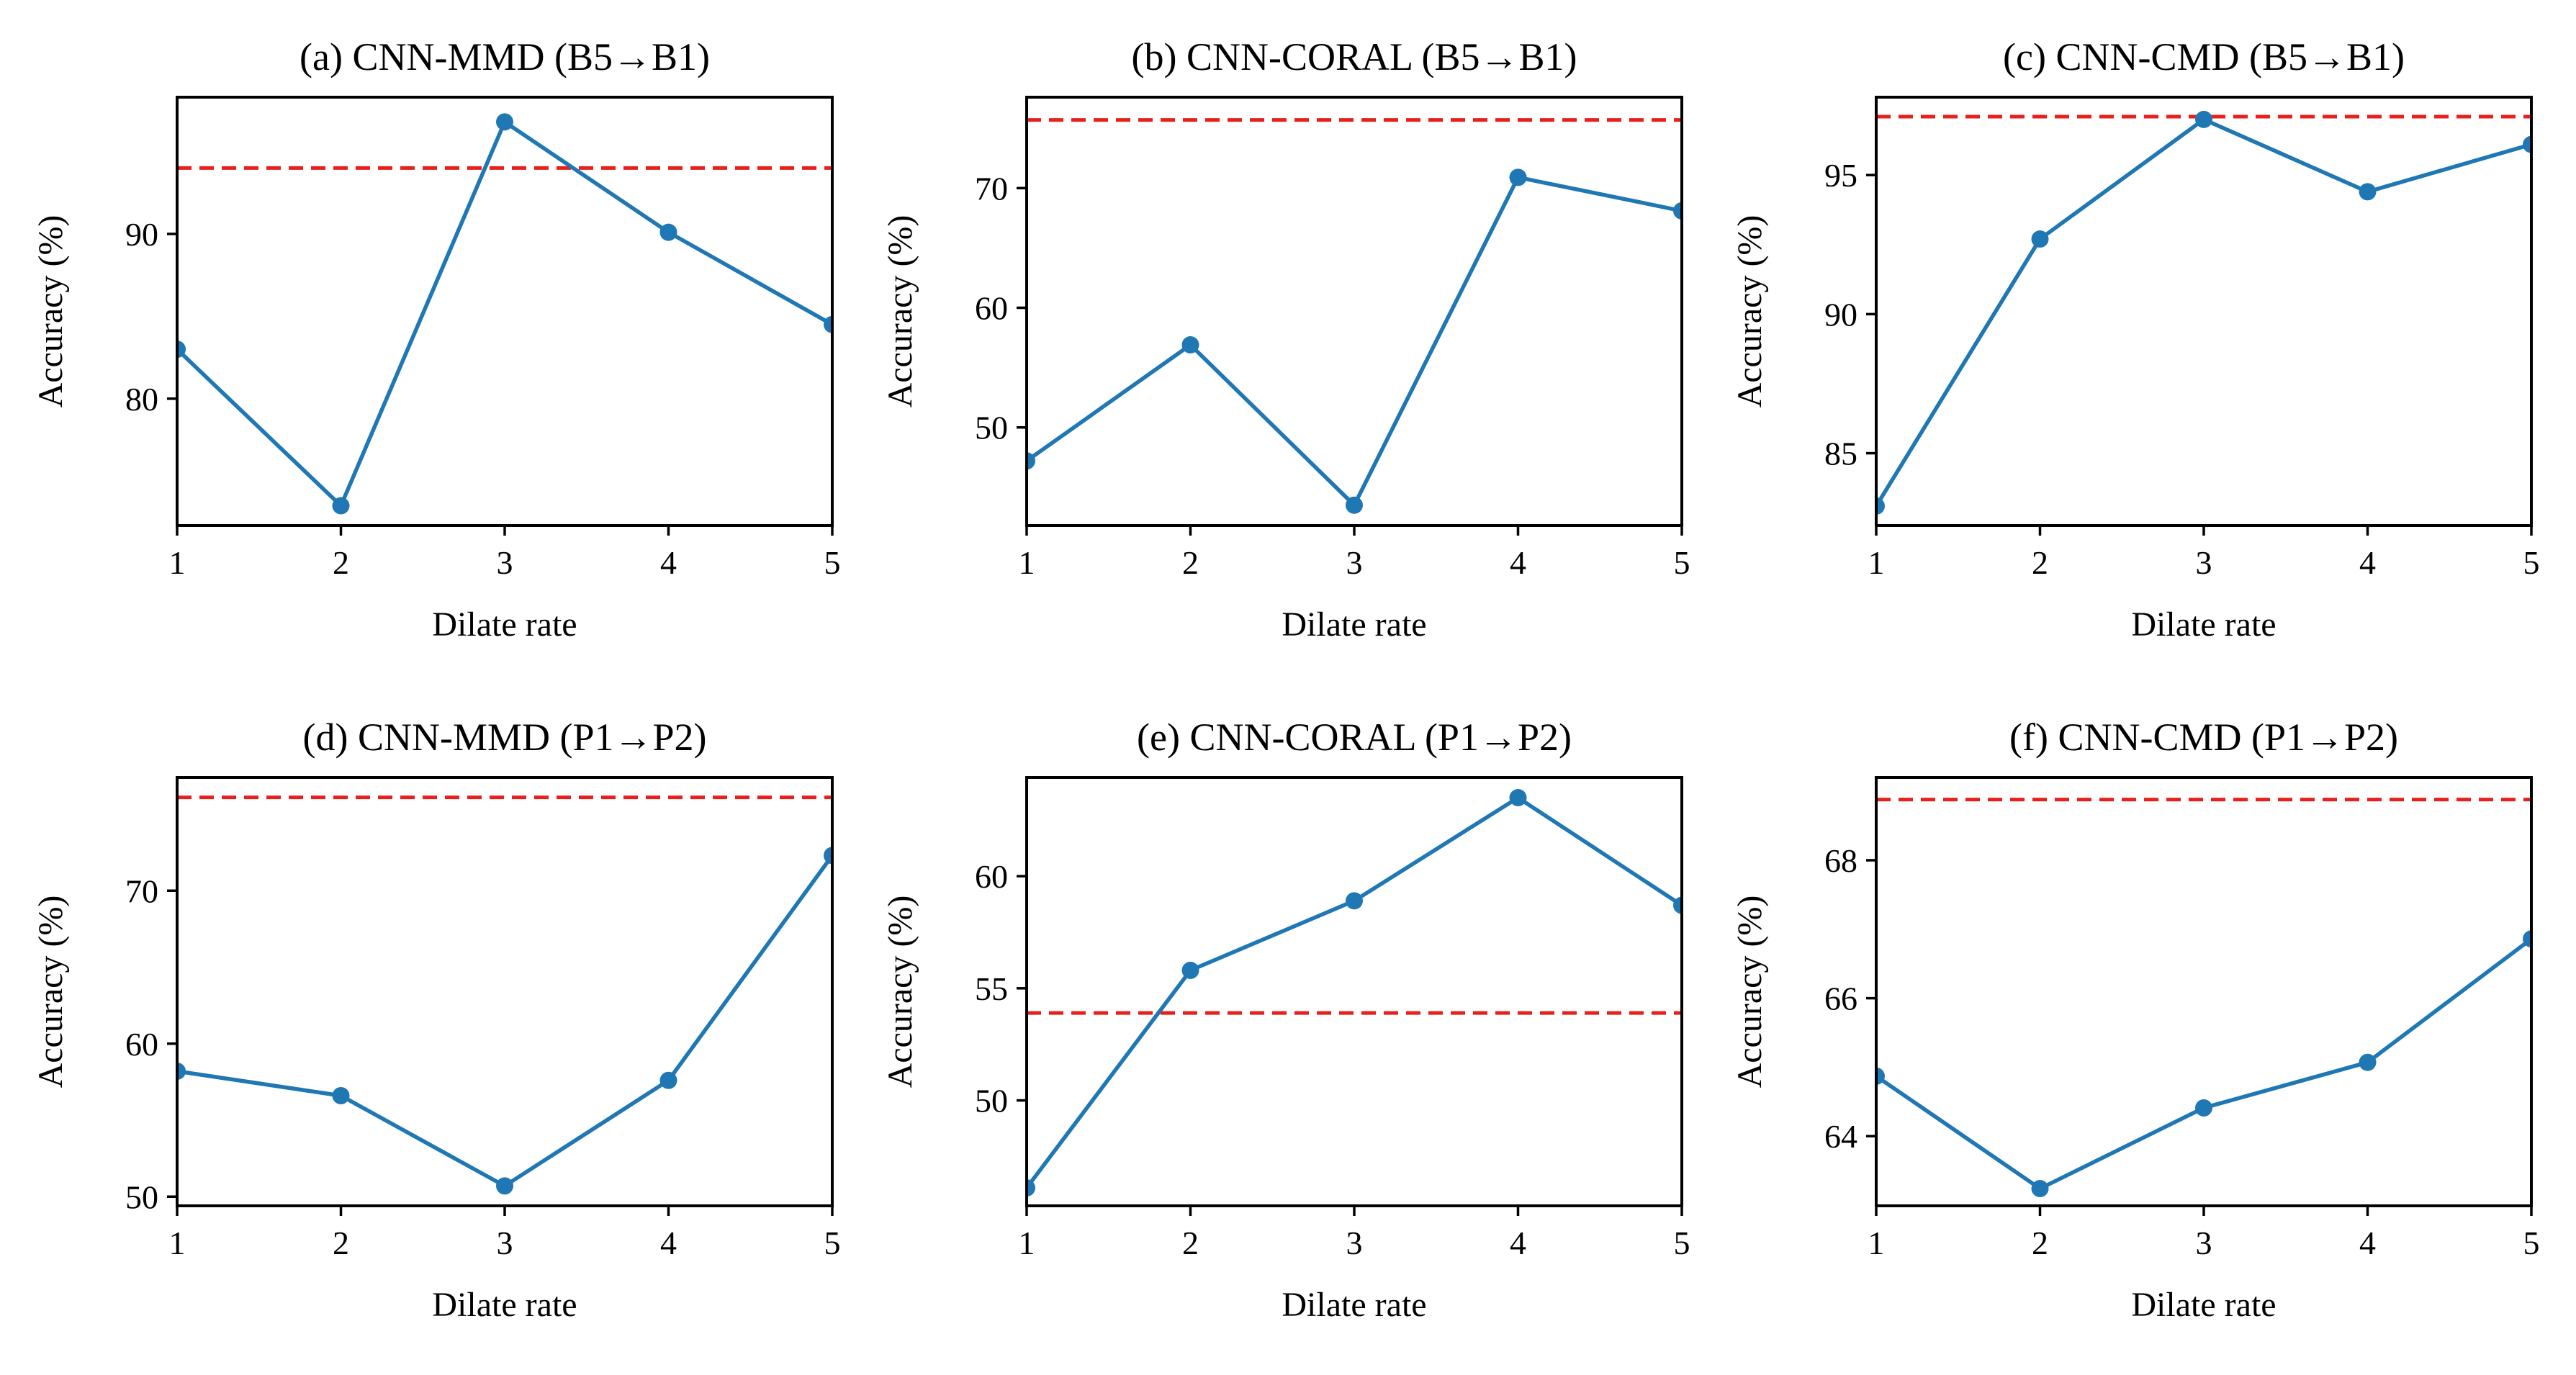 Image resolution: width=2576 pixels, height=1375 pixels. Describe the element at coordinates (2203, 737) in the screenshot. I see `panel-title: (f) CNN-CMD (P1→P2)` at that location.